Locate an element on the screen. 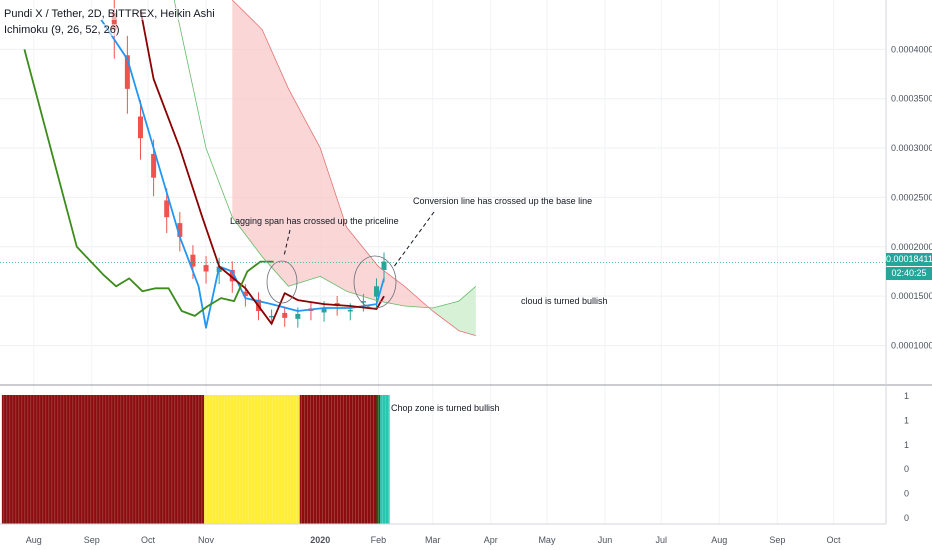  time-tick-label: Mar is located at coordinates (433, 540).